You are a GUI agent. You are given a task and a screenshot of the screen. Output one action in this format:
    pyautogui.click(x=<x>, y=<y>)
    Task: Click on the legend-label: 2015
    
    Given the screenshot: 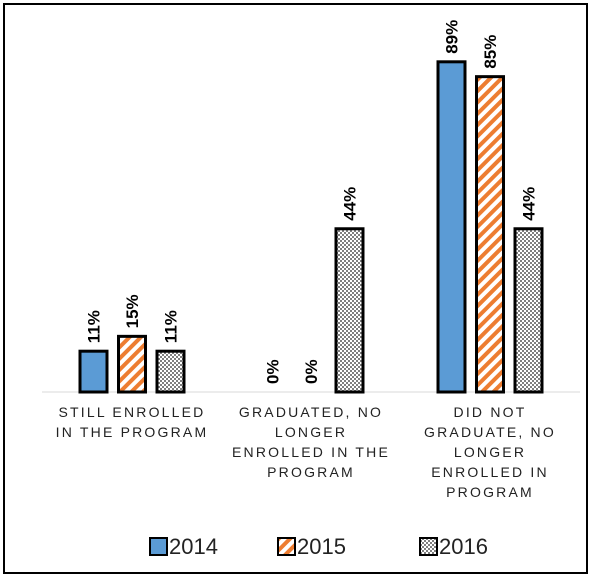 What is the action you would take?
    pyautogui.click(x=321, y=546)
    